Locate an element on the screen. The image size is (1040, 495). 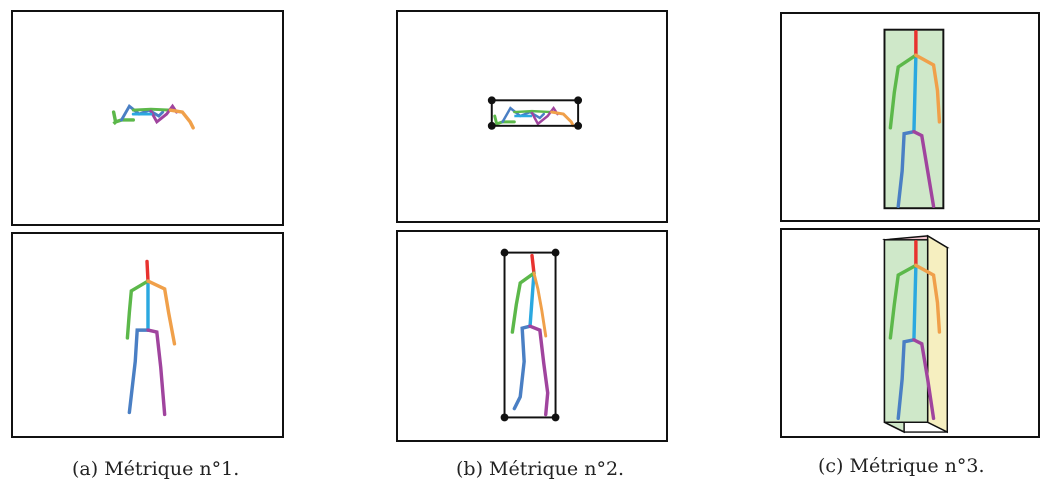
caption-b: (b) Métrique n°2. is located at coordinates (540, 469).